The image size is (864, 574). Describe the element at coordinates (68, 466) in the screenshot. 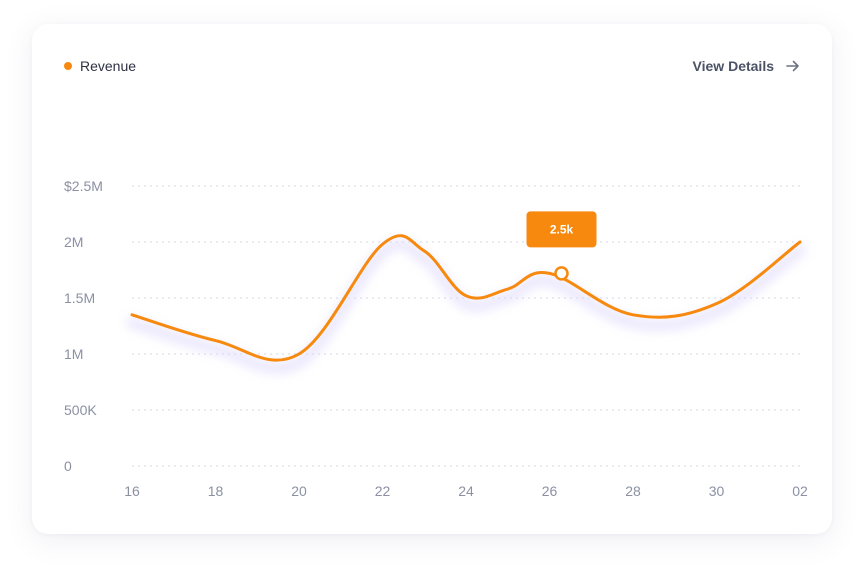

I see `y-tick-label: 0` at that location.